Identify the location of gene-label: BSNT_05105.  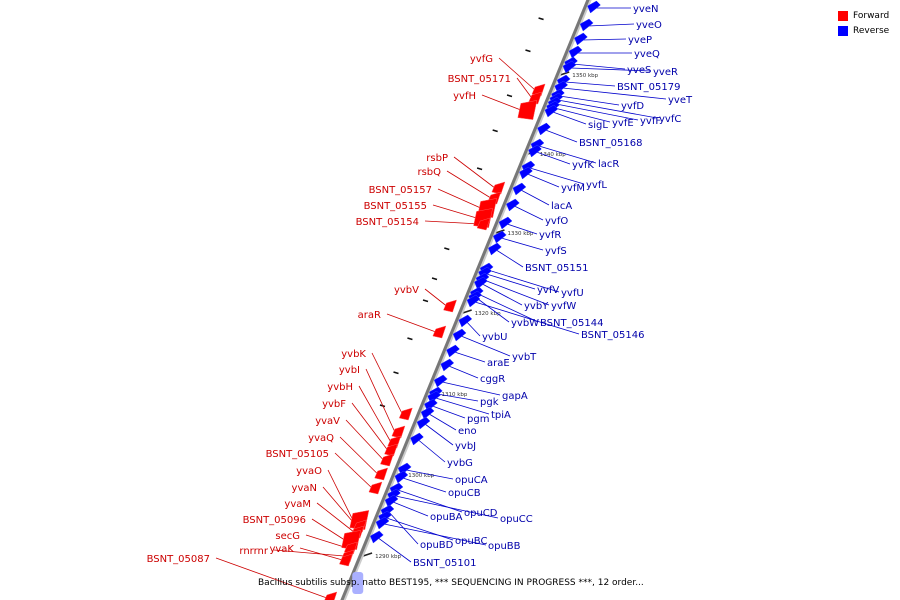
(297, 454).